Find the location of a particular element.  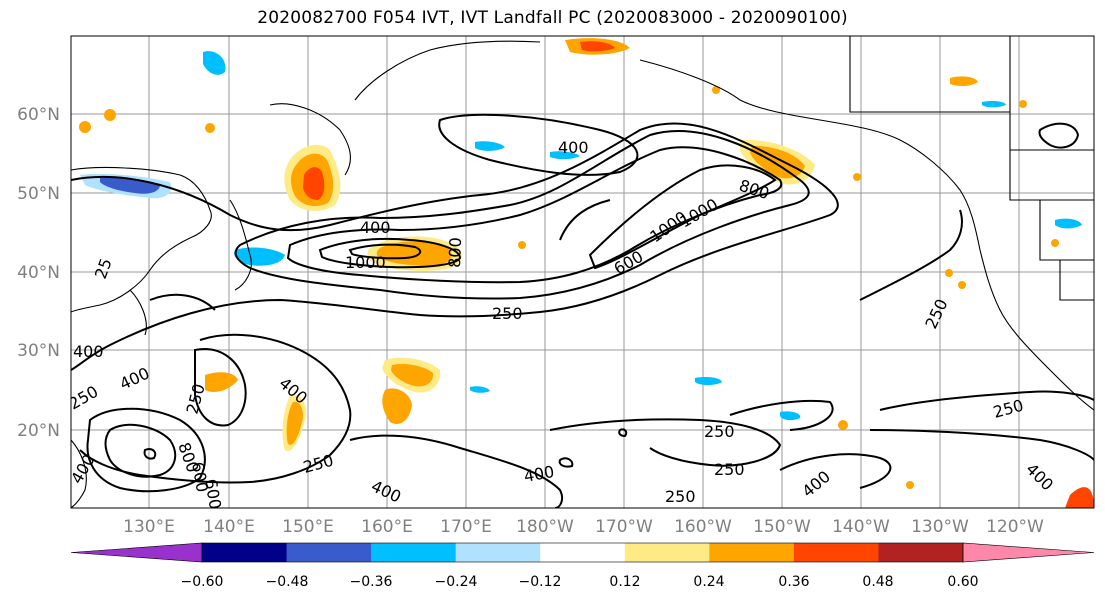

lat-label: 60°N is located at coordinates (38, 115).